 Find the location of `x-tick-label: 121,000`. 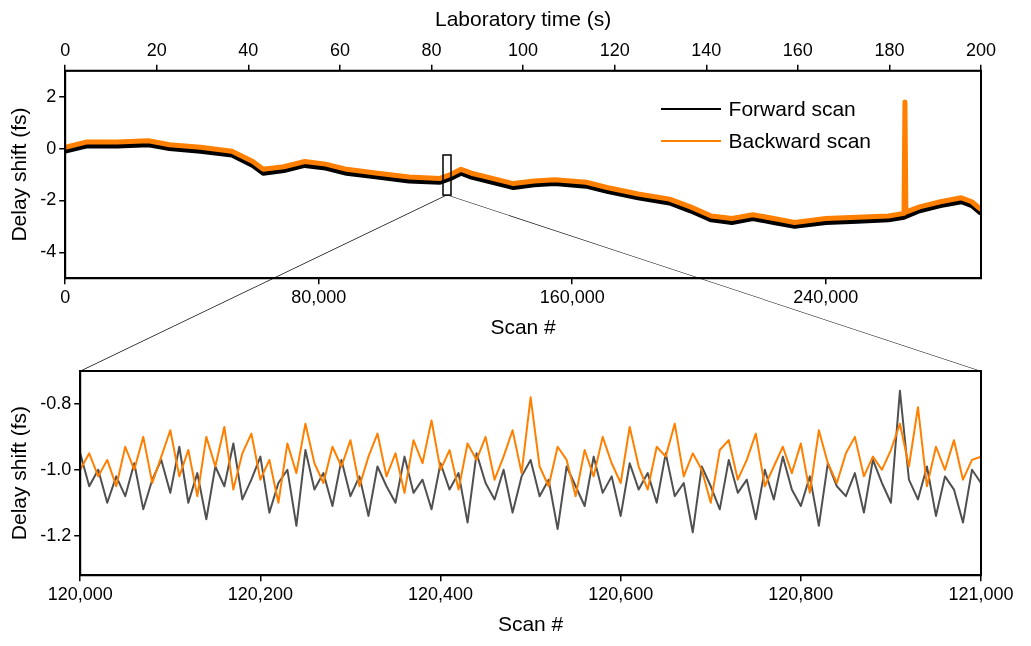

x-tick-label: 121,000 is located at coordinates (981, 593).